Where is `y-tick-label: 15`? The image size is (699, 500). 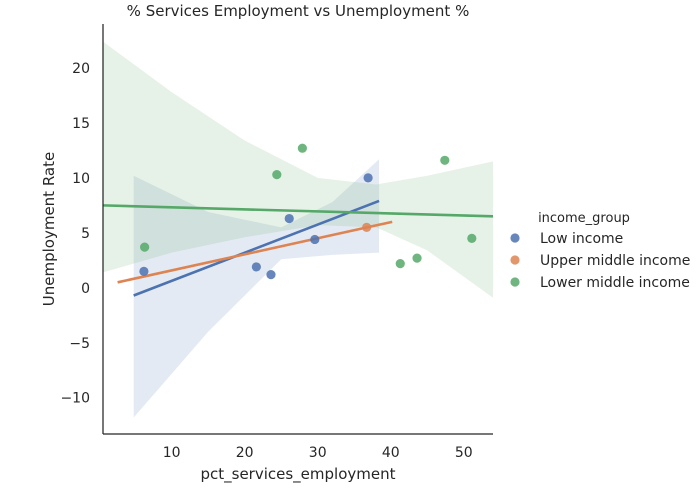 y-tick-label: 15 is located at coordinates (81, 124).